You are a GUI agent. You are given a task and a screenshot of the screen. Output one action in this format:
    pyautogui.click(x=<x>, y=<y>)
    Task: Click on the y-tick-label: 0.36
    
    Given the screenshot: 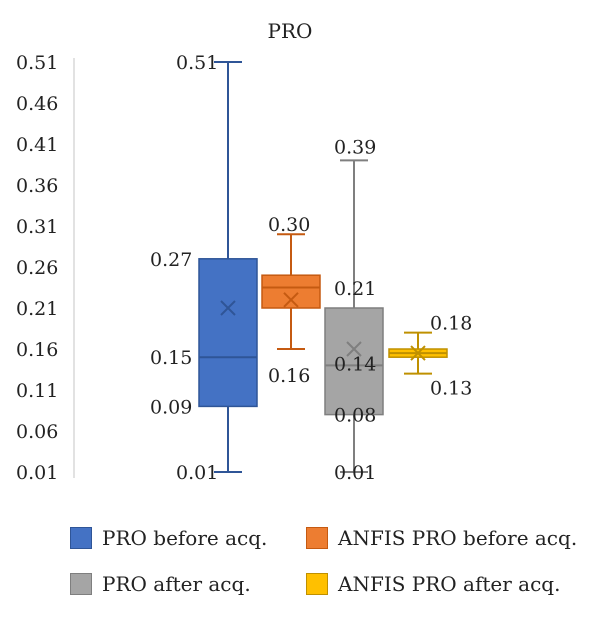 What is the action you would take?
    pyautogui.click(x=37, y=186)
    